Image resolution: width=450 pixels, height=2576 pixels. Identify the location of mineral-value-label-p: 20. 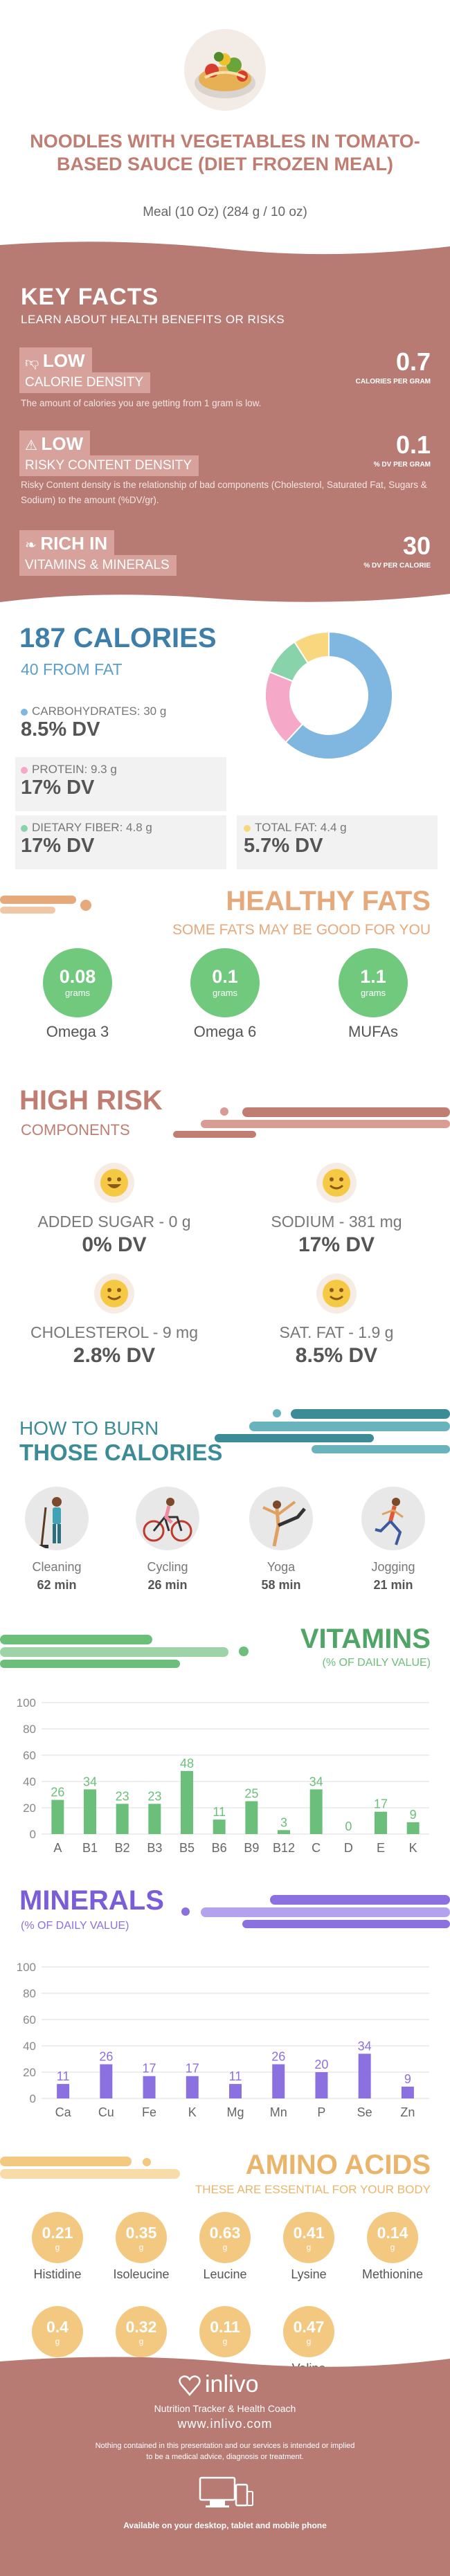
(321, 2064).